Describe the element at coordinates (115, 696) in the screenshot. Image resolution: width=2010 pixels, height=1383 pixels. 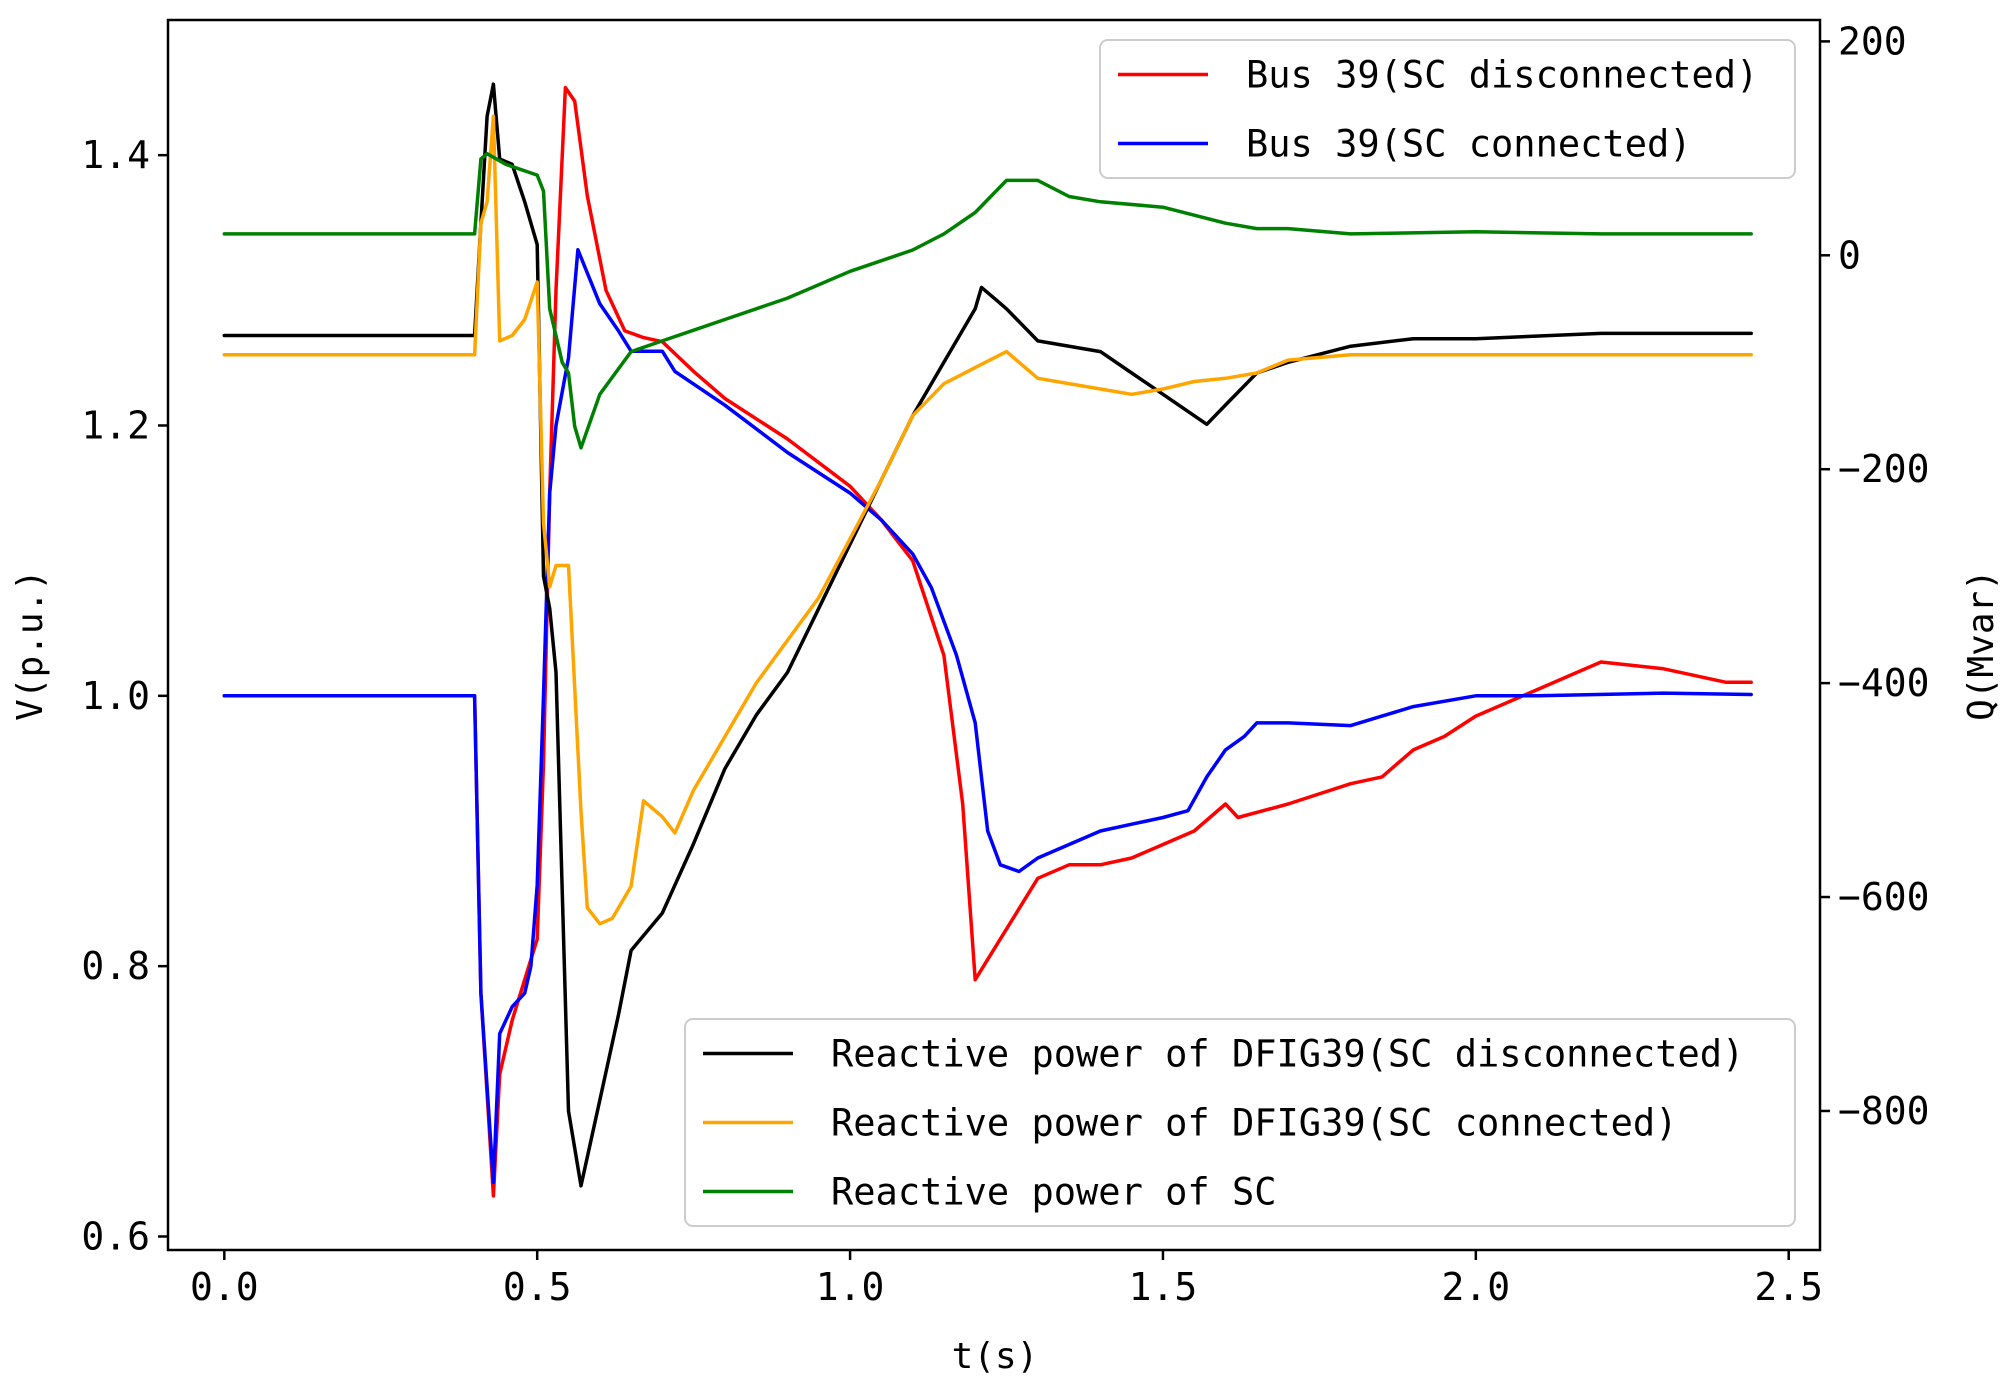
I see `y-left-tick-label: 1.0` at that location.